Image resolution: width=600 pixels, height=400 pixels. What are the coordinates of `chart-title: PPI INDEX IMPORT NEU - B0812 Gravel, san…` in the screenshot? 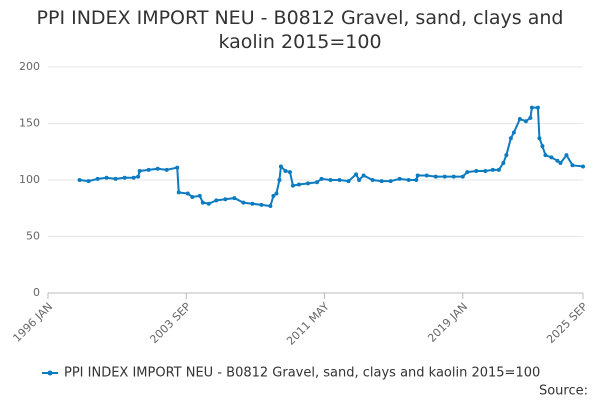 It's located at (300, 30).